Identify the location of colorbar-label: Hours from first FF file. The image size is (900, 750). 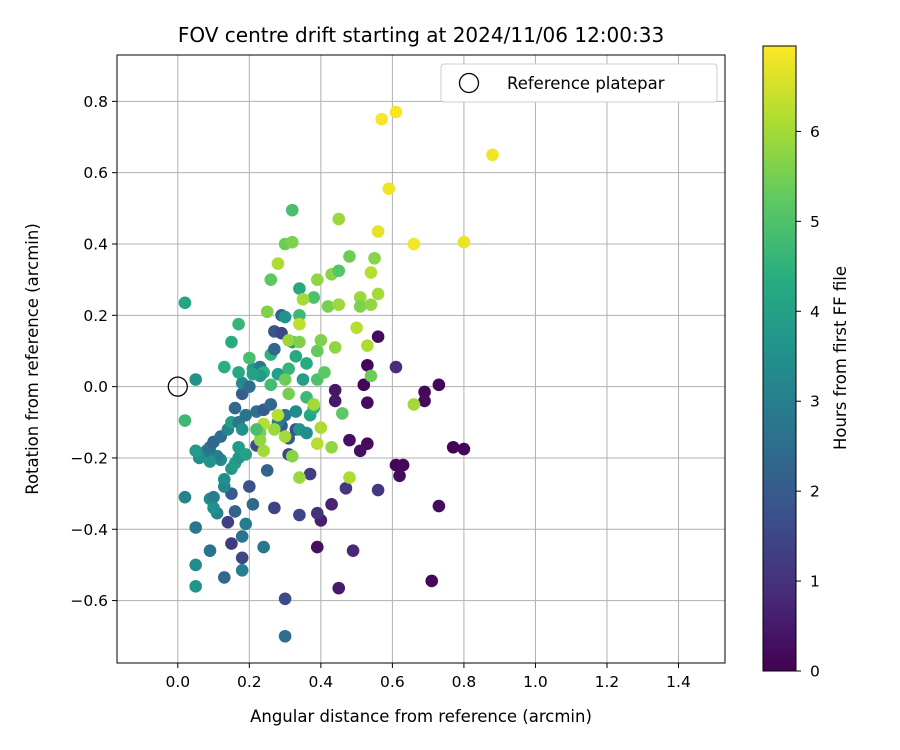
(840, 358).